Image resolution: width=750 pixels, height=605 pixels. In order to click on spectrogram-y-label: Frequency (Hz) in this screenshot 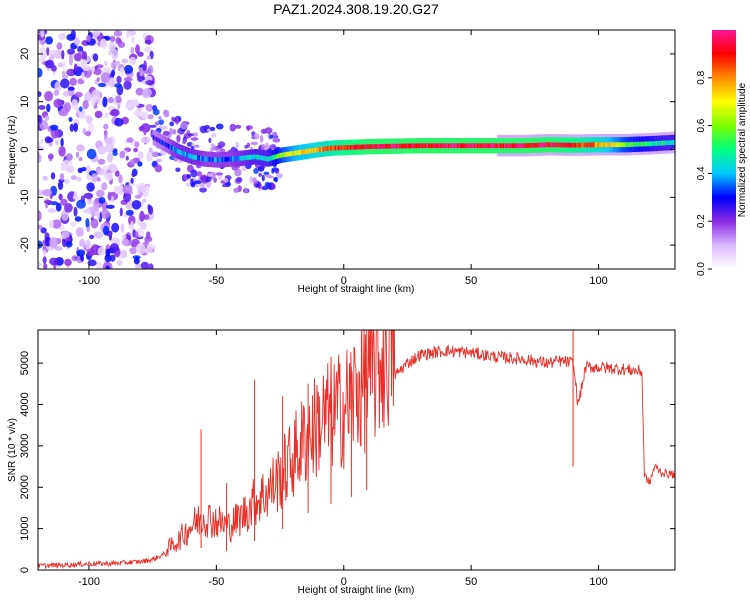, I will do `click(12, 150)`.